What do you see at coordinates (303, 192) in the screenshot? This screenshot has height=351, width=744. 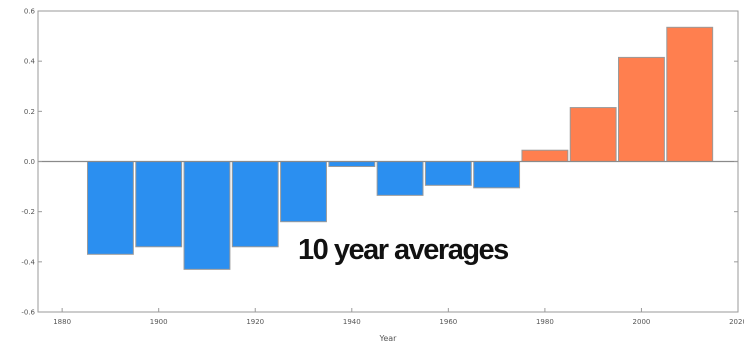 I see `bar-1930` at bounding box center [303, 192].